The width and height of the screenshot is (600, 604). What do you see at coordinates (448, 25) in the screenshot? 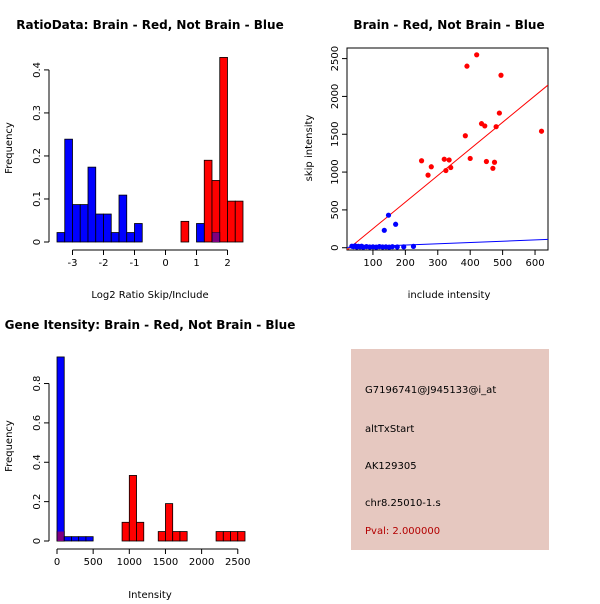
I see `scatter-title: Brain - Red, Not Brain - Blue` at bounding box center [448, 25].